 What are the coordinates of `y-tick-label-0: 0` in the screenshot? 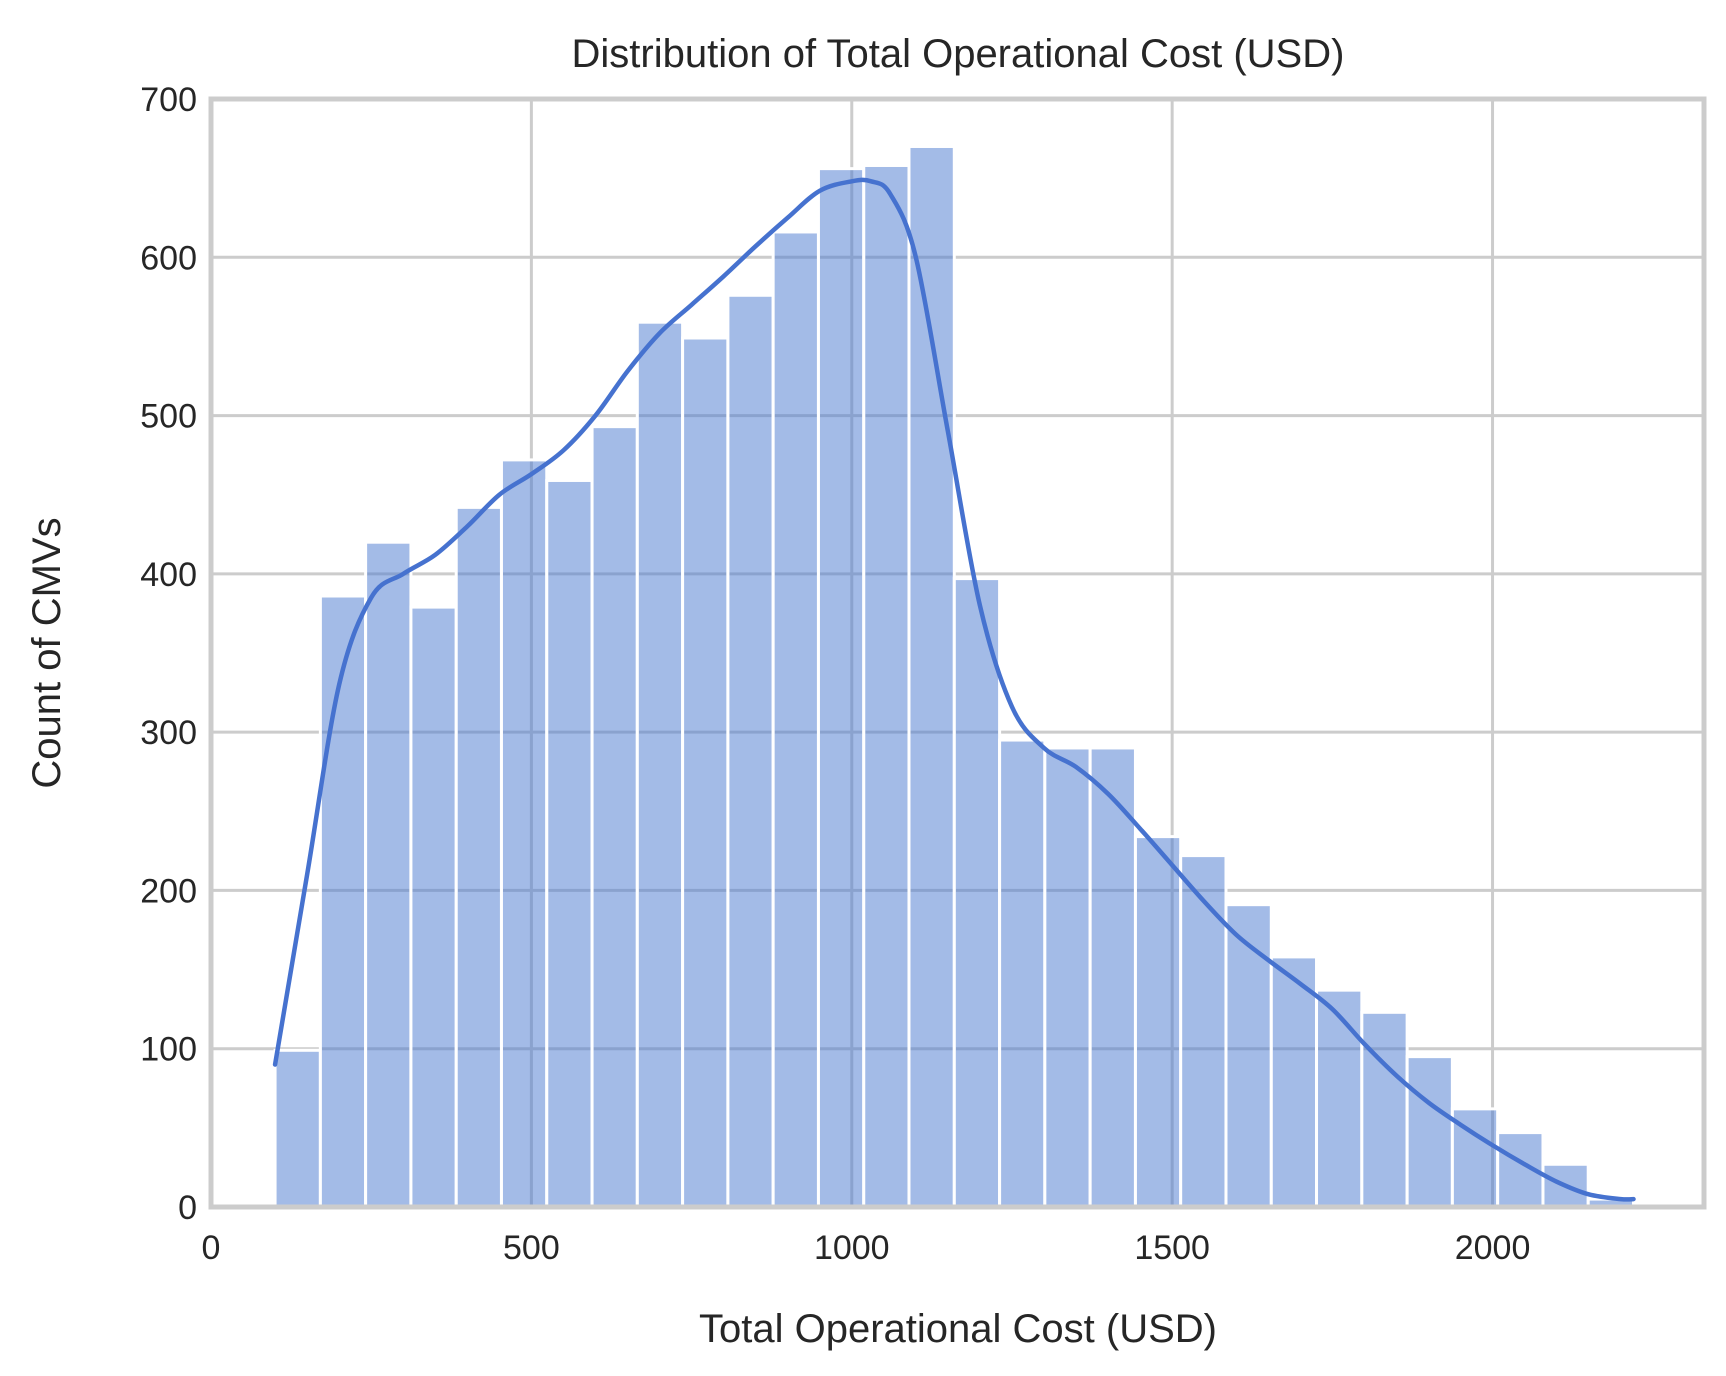 It's located at (187, 1208).